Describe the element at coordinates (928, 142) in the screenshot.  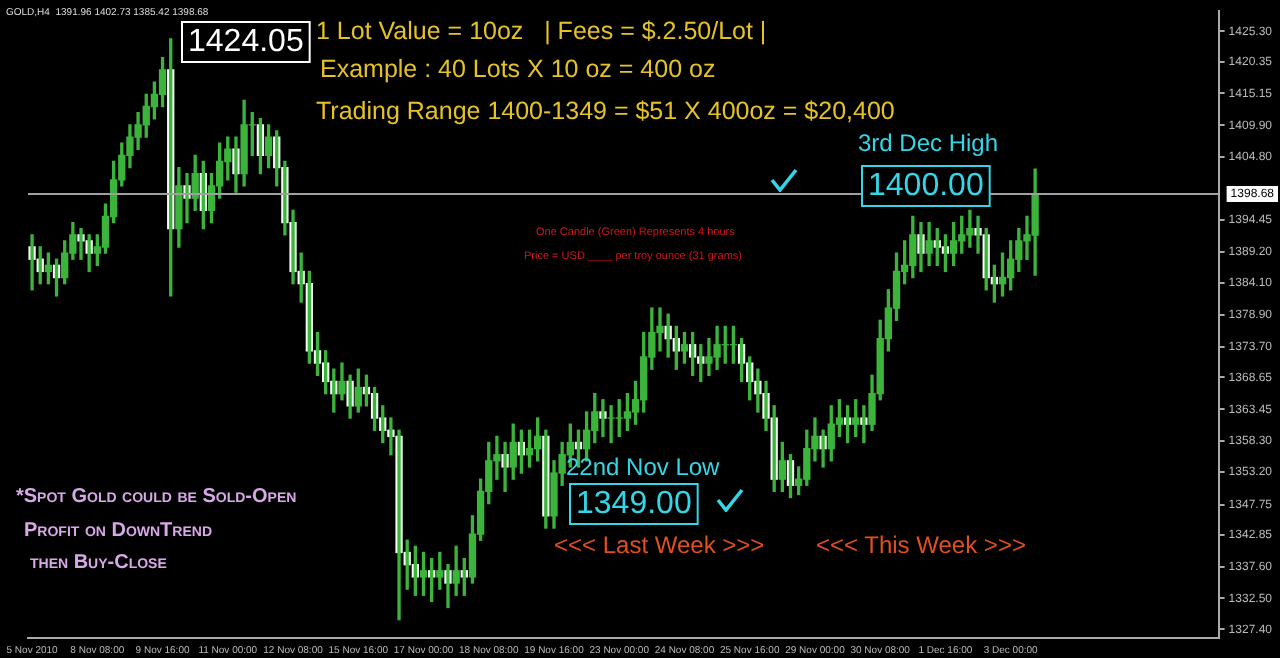
I see `annotation: 3rd Dec High` at that location.